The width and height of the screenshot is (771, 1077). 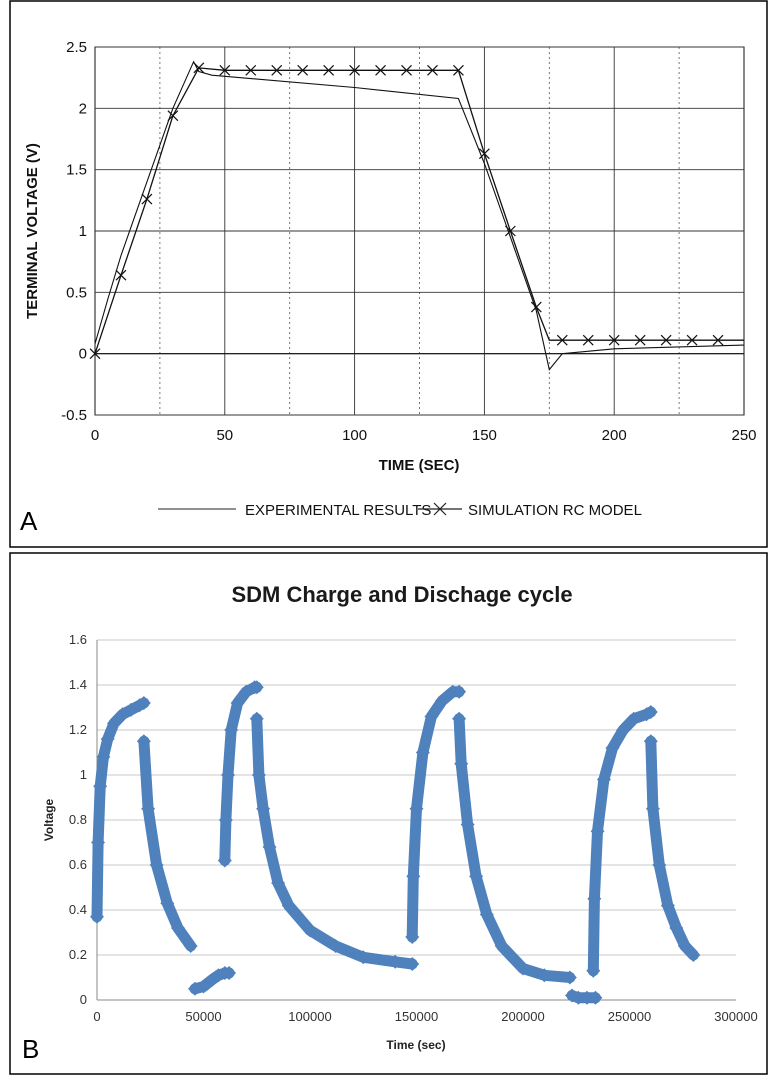 I want to click on panel-a-x-tick-label: 250, so click(x=743, y=435).